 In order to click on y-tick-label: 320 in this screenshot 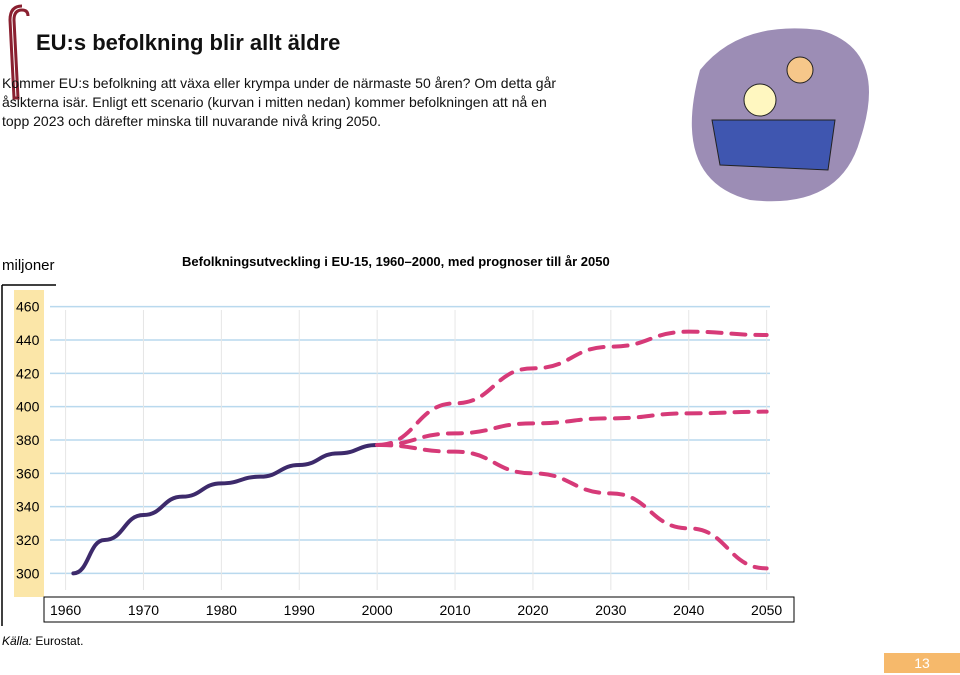, I will do `click(28, 540)`.